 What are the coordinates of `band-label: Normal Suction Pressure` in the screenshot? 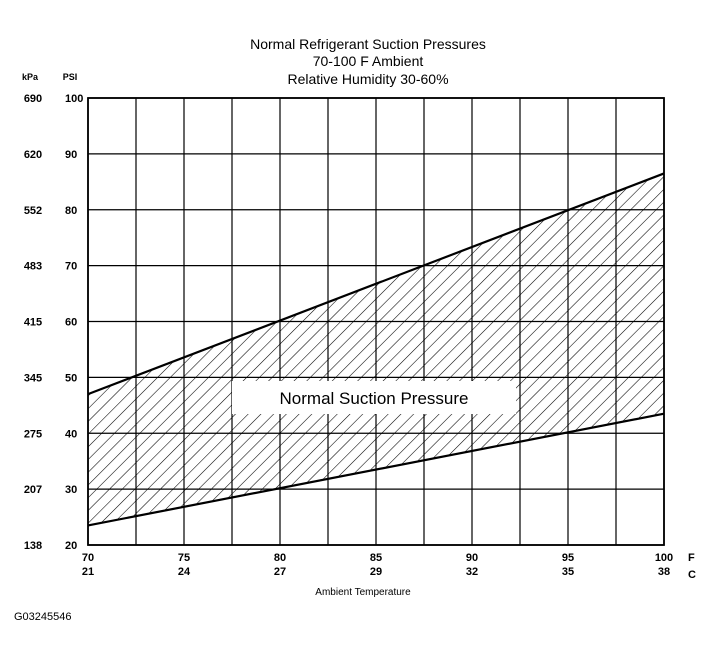 It's located at (374, 398).